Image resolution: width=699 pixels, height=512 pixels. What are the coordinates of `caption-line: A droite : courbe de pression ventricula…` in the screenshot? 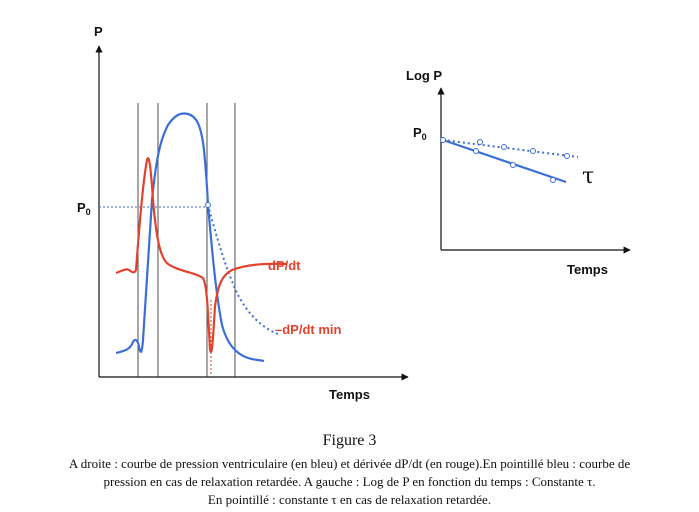 It's located at (349, 463).